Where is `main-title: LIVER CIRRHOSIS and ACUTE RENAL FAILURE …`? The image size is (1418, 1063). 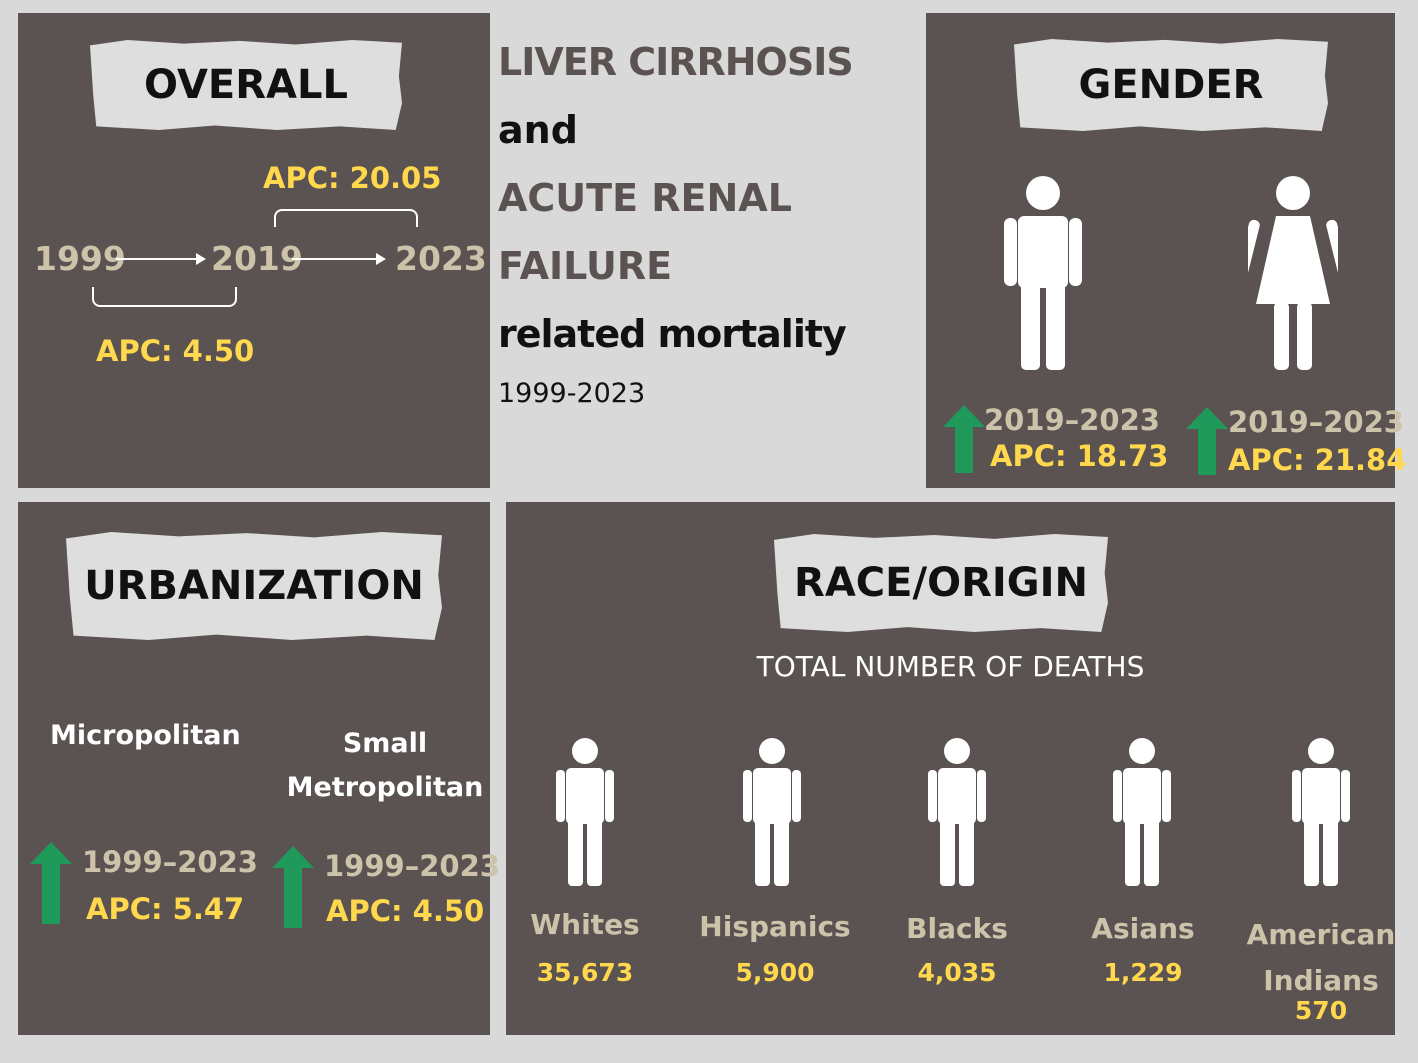 main-title: LIVER CIRRHOSIS and ACUTE RENAL FAILURE … is located at coordinates (708, 221).